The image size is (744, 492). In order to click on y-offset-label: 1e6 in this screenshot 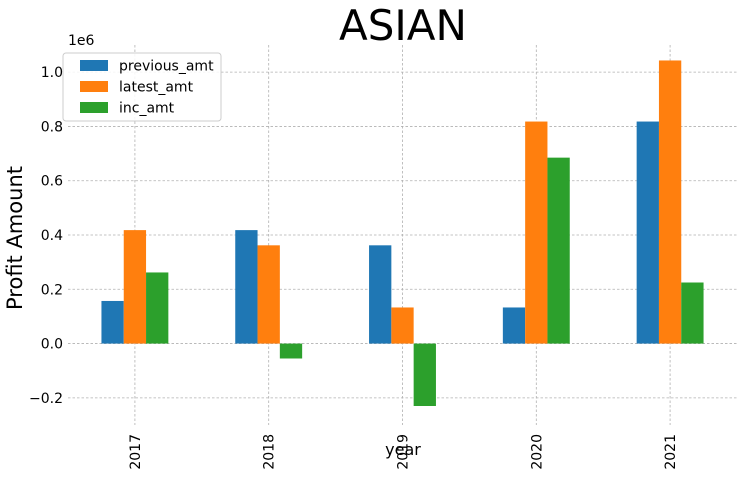, I will do `click(81, 41)`.